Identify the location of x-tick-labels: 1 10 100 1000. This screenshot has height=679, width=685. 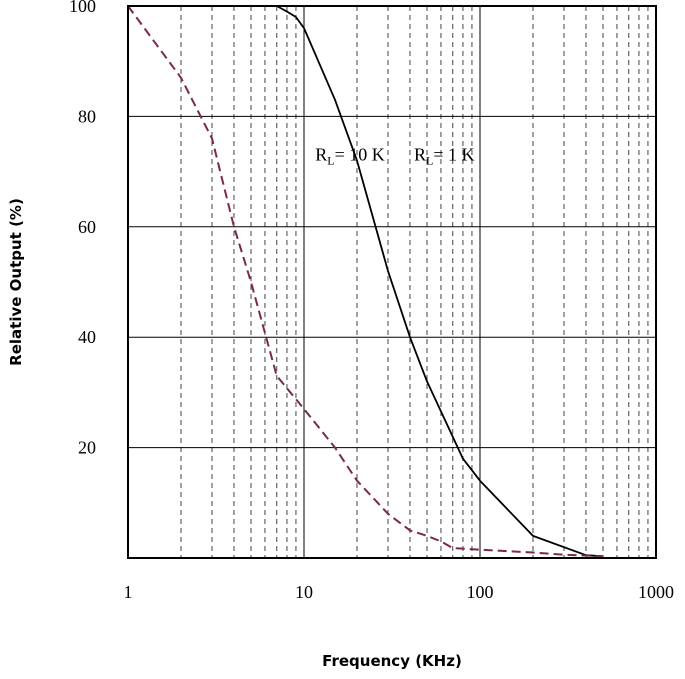
(399, 592).